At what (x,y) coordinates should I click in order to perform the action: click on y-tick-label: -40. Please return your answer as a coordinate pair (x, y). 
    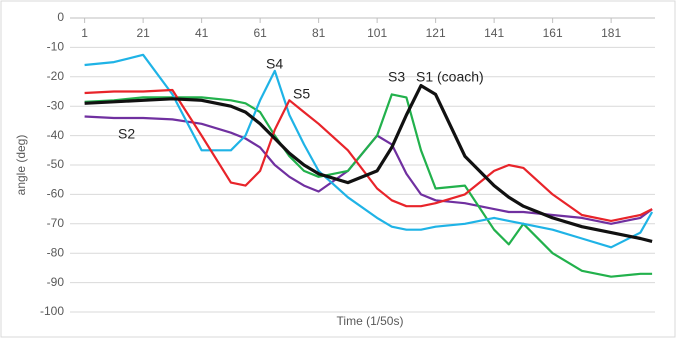
    Looking at the image, I should click on (56, 135).